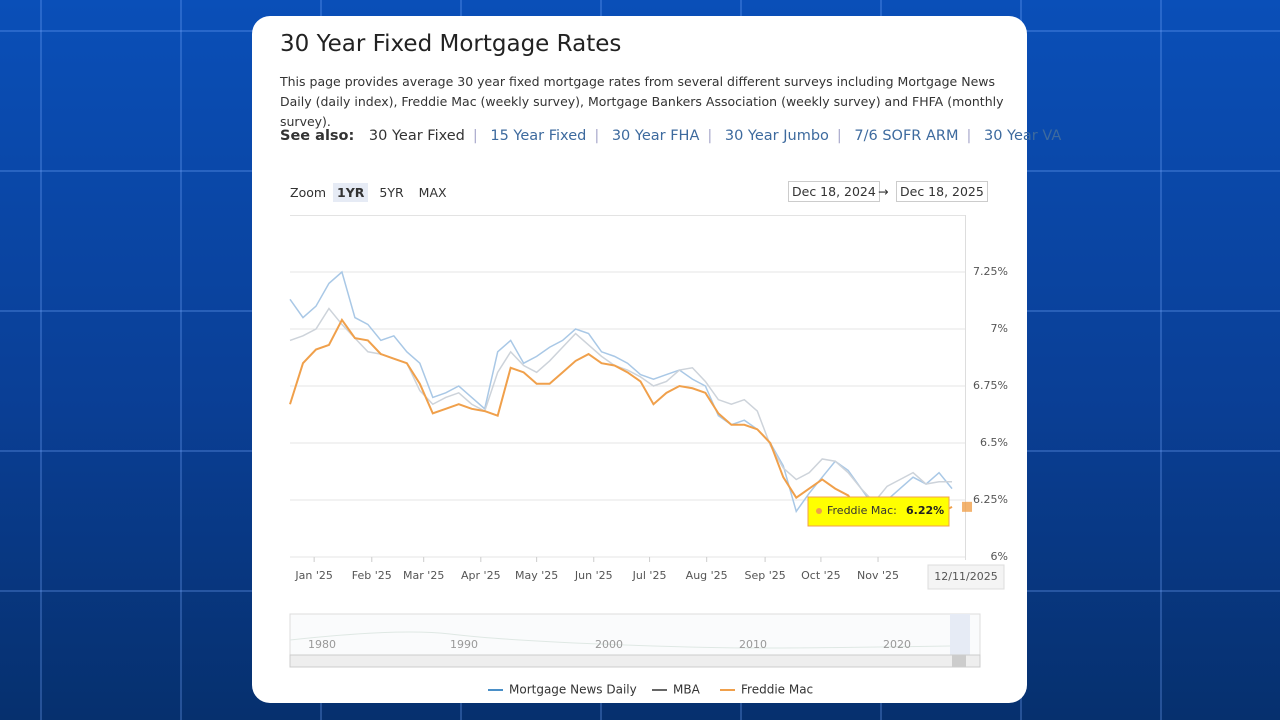 This screenshot has width=1280, height=720. What do you see at coordinates (593, 575) in the screenshot?
I see `x-tick-label: Jun '25` at bounding box center [593, 575].